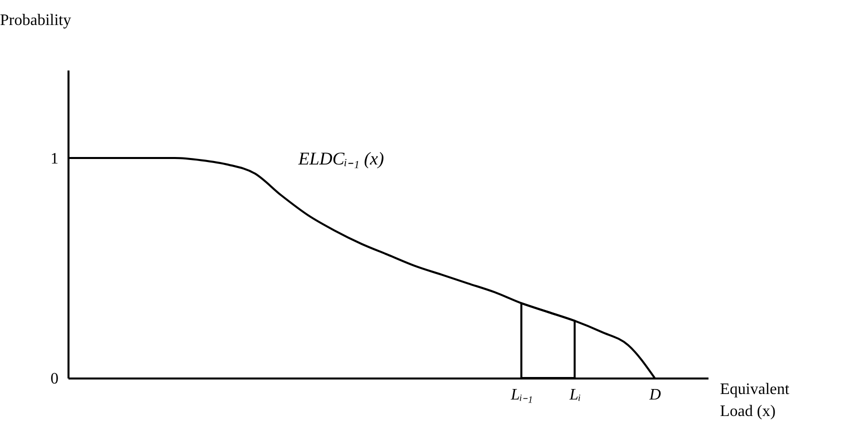 The image size is (851, 429). I want to click on y-tick-label: 1, so click(54, 159).